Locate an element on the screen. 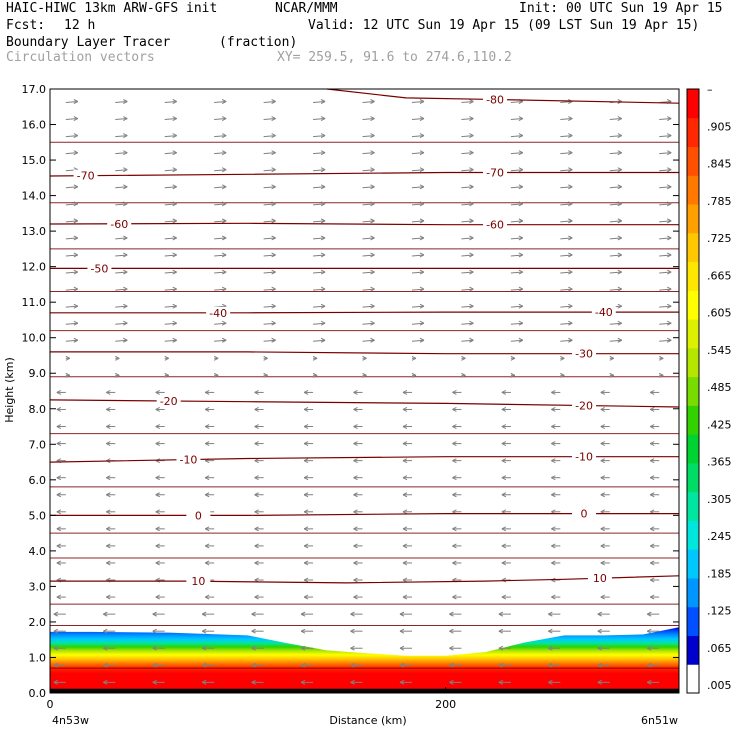 This screenshot has width=740, height=740. colorbar-label: .365 is located at coordinates (719, 462).